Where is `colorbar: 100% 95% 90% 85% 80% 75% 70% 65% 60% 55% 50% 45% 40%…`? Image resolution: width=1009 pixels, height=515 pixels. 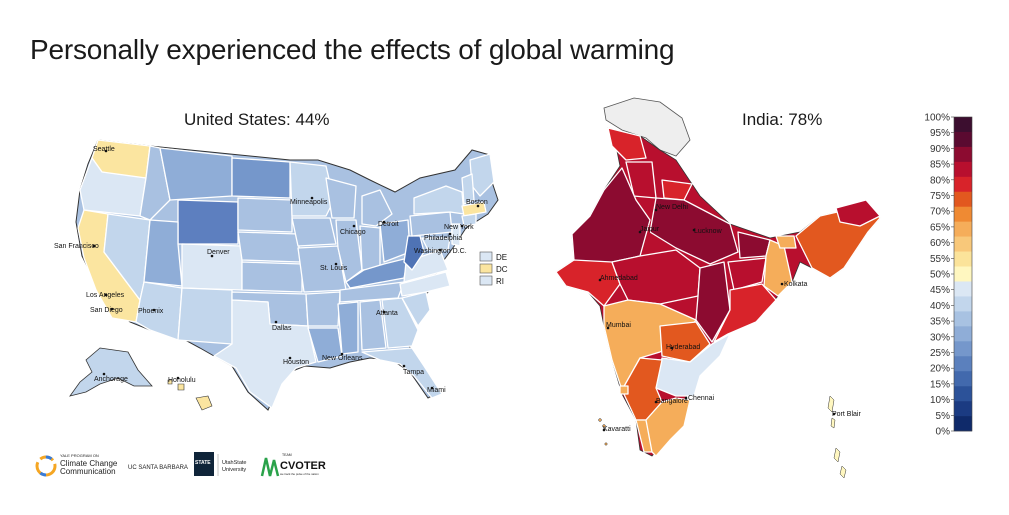
colorbar: 100% 95% 90% 85% 80% 75% 70% 65% 60% 55% 50% 45% 40%… is located at coordinates (948, 275).